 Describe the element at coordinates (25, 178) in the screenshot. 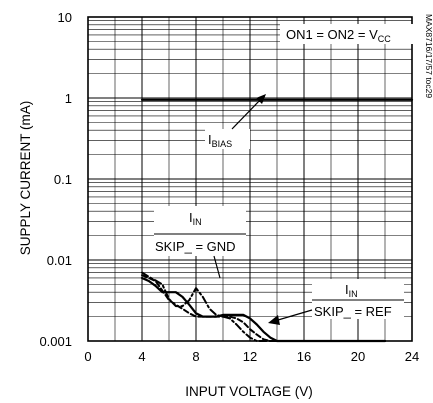

I see `y-axis-label: SUPPLY CURRENT (mA)` at that location.